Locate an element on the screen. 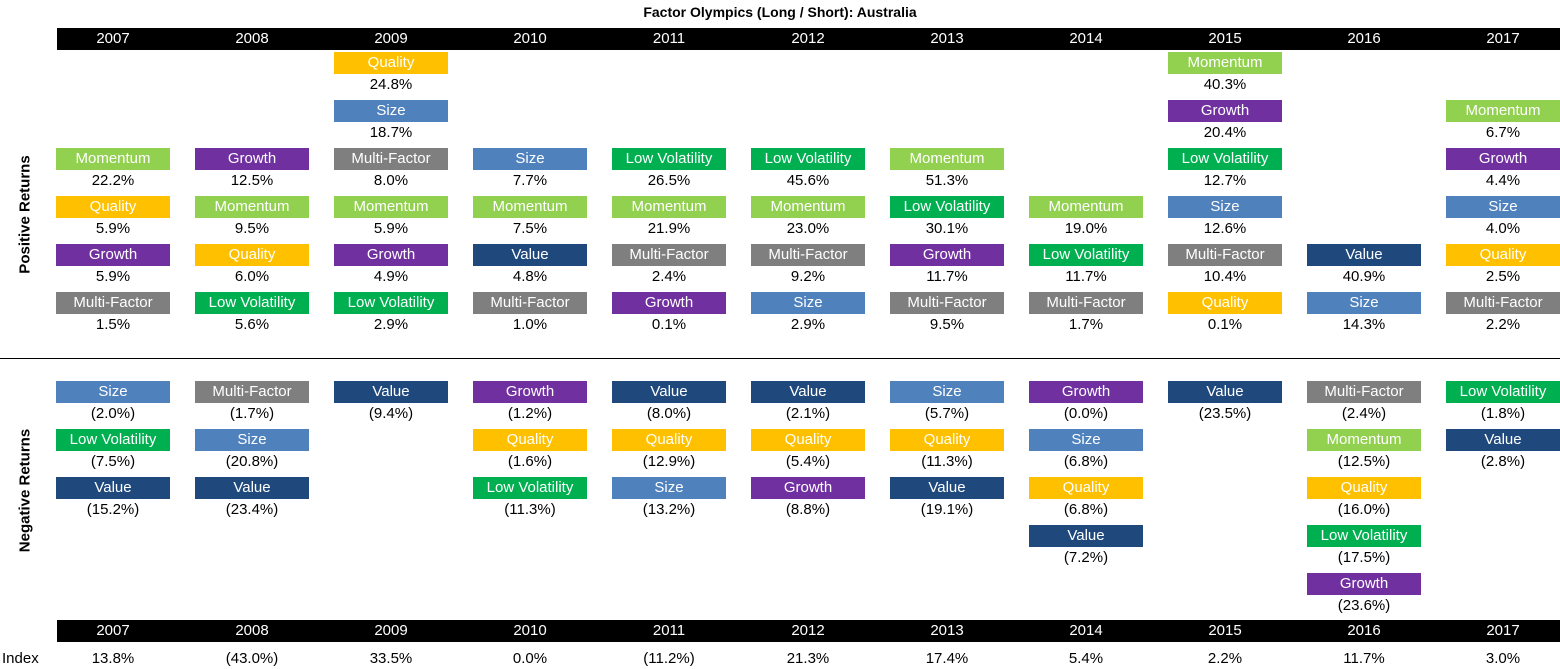 The height and width of the screenshot is (669, 1560). factor-return-value: 4.0% is located at coordinates (1503, 228).